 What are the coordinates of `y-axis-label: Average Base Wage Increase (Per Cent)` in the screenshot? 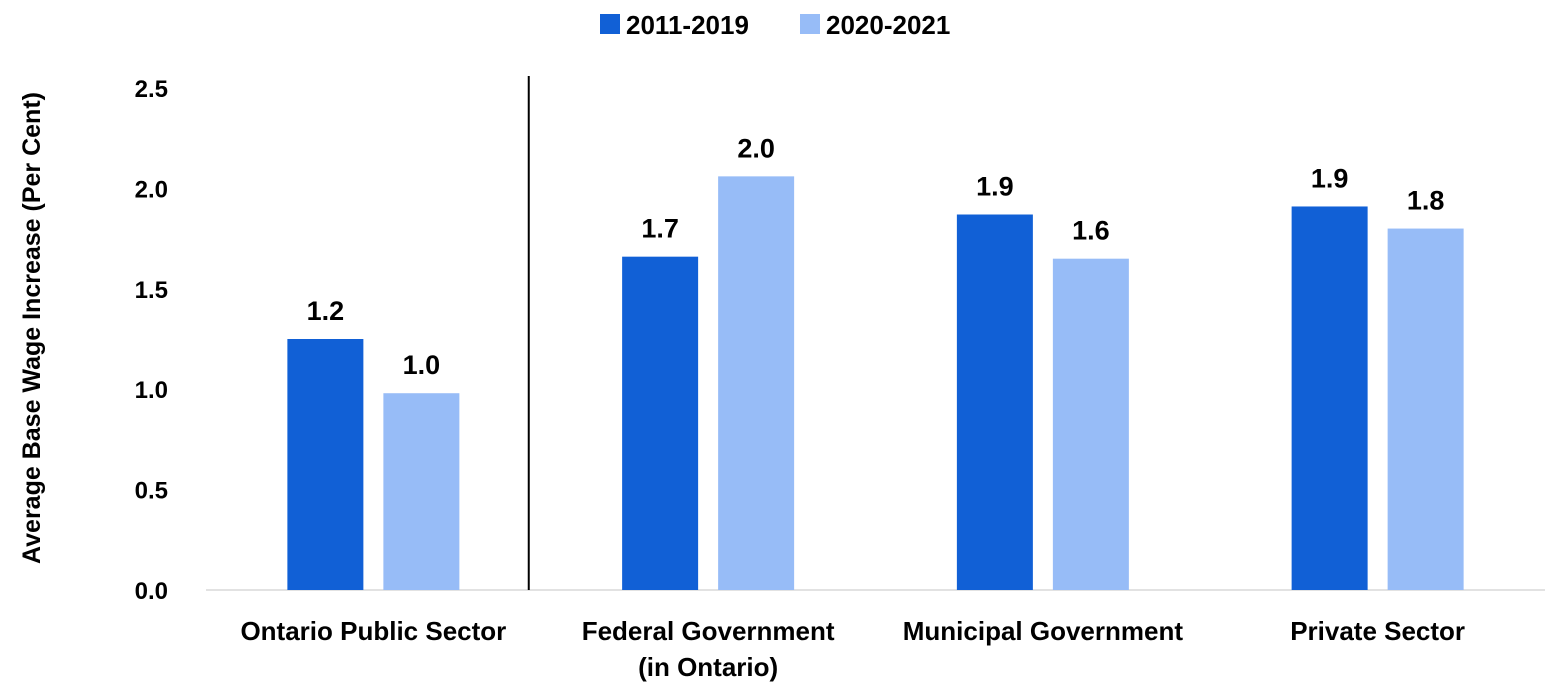 It's located at (32, 328).